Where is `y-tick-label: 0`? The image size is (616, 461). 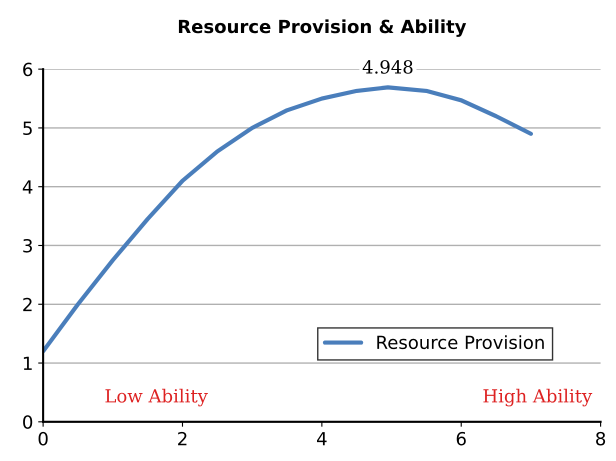 y-tick-label: 0 is located at coordinates (27, 422).